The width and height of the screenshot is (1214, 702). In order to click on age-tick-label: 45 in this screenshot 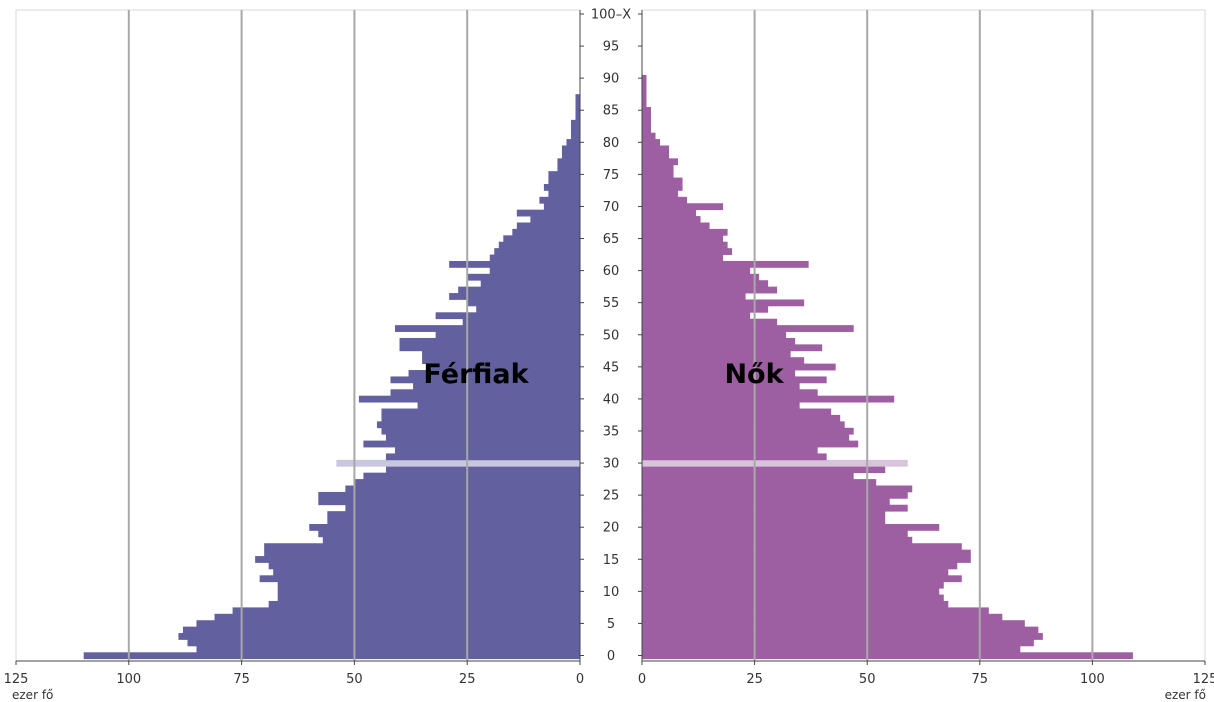, I will do `click(611, 367)`.